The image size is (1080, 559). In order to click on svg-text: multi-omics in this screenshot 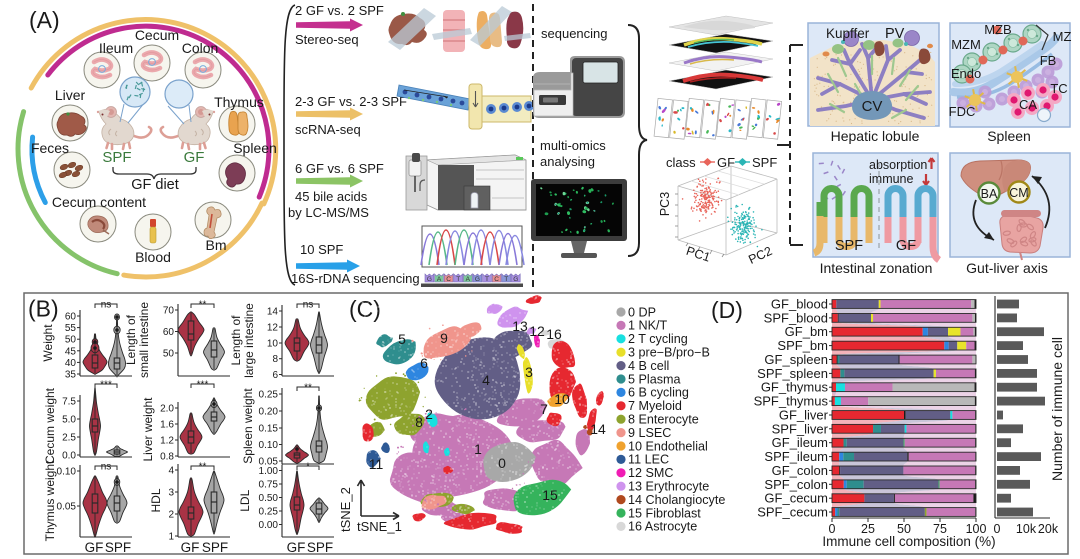, I will do `click(573, 145)`.